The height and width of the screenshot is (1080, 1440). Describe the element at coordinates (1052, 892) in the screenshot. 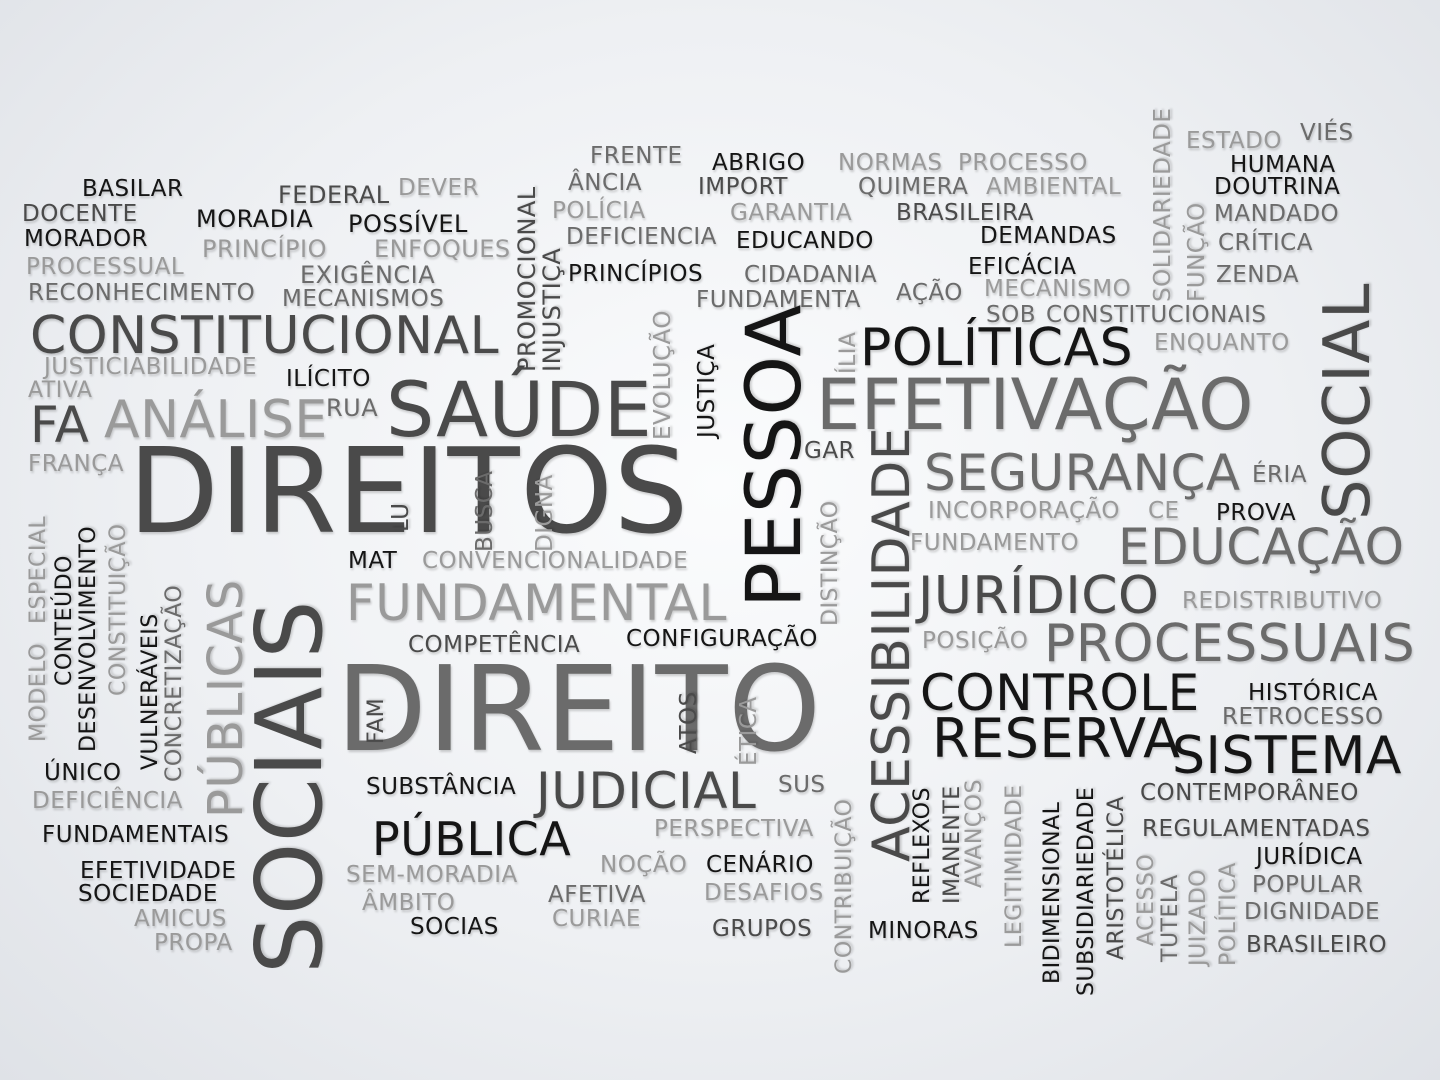

I see `word: BIDIMENSIONAL` at that location.